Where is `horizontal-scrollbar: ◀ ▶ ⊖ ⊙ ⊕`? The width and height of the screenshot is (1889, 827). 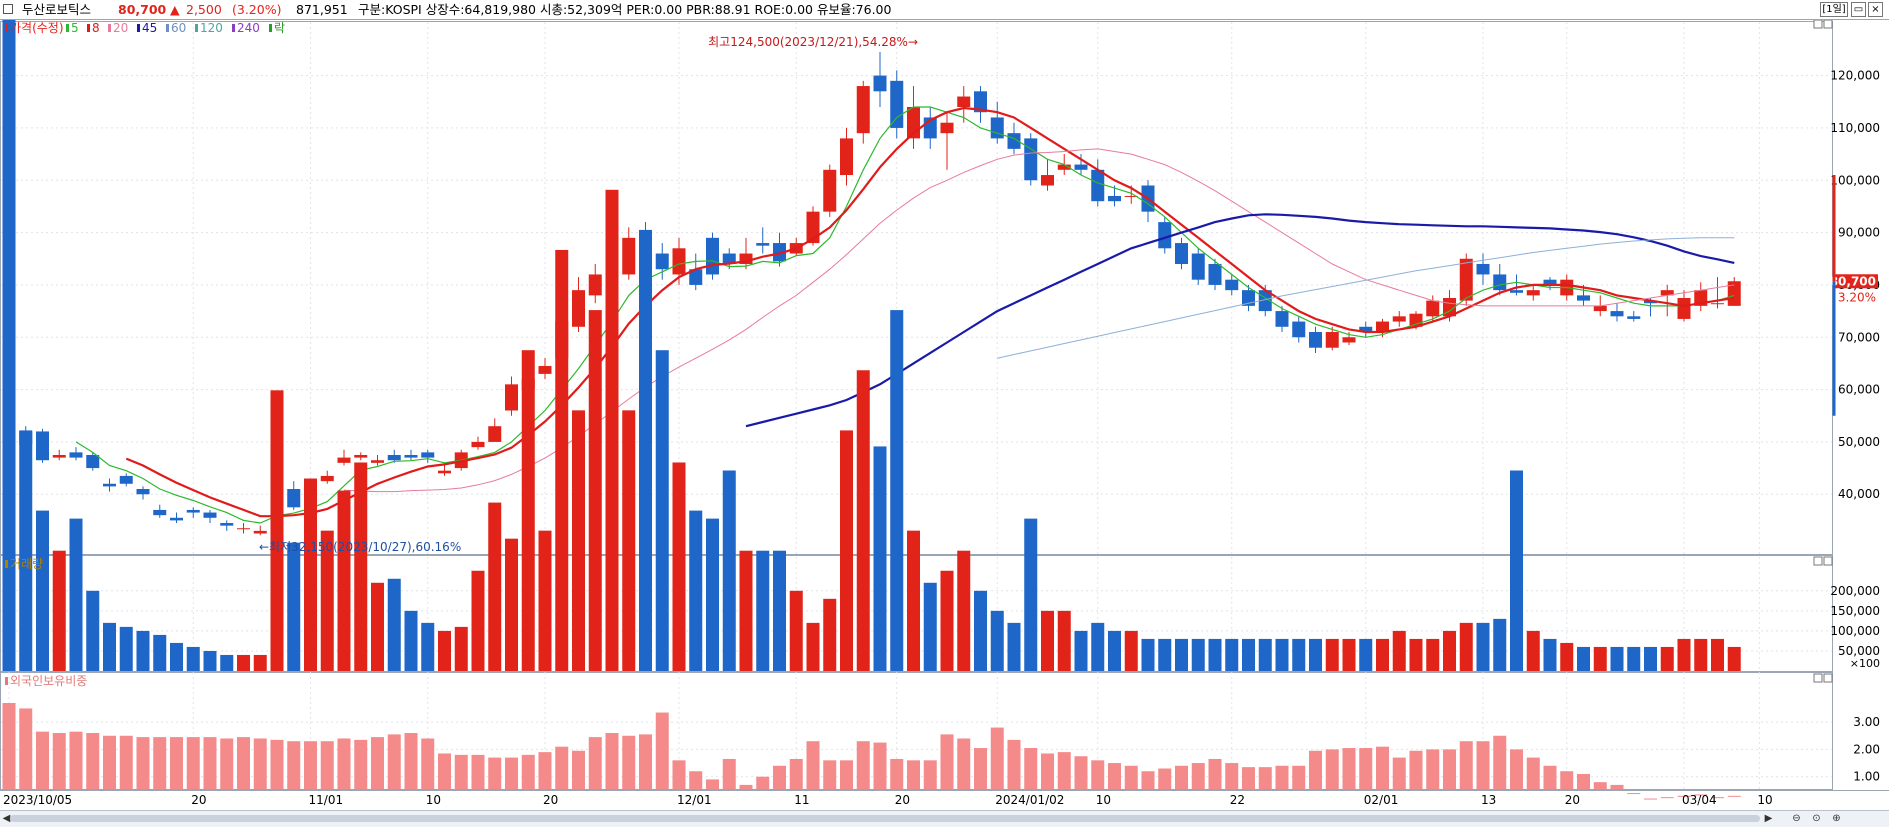
horizontal-scrollbar: ◀ ▶ ⊖ ⊙ ⊕ is located at coordinates (944, 818).